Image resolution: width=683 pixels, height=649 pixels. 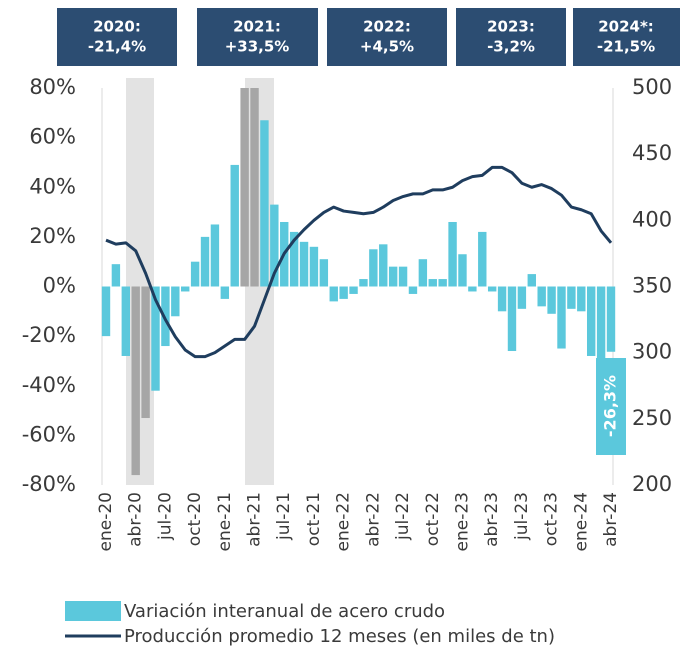 I want to click on y2-tick-label: 350, so click(x=652, y=286).